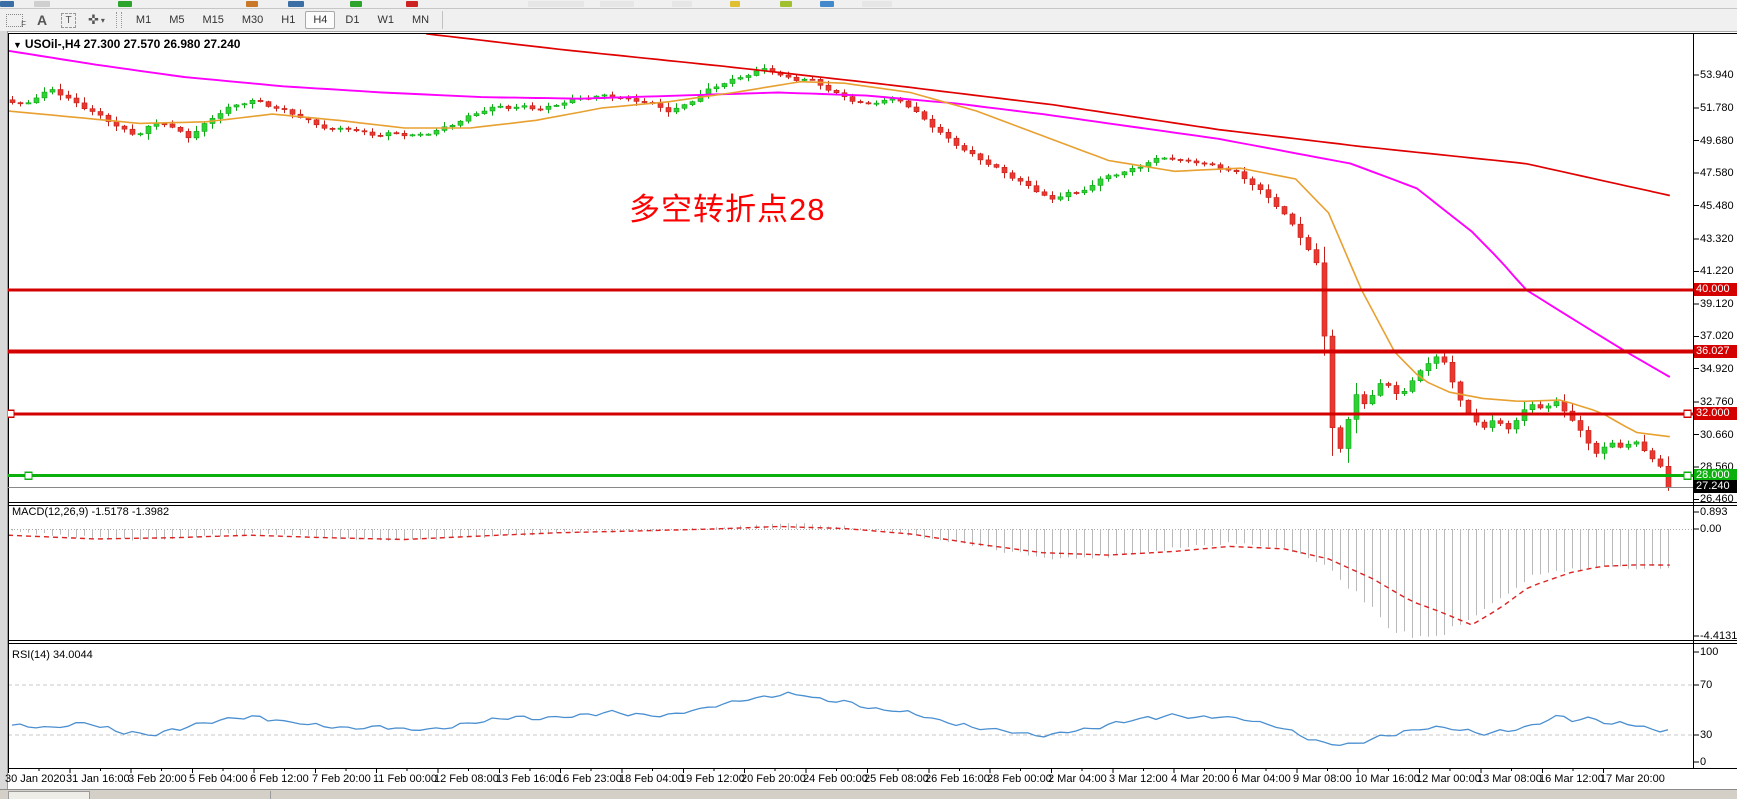 The height and width of the screenshot is (799, 1737). What do you see at coordinates (1717, 499) in the screenshot?
I see `price-axis-label: 26.460` at bounding box center [1717, 499].